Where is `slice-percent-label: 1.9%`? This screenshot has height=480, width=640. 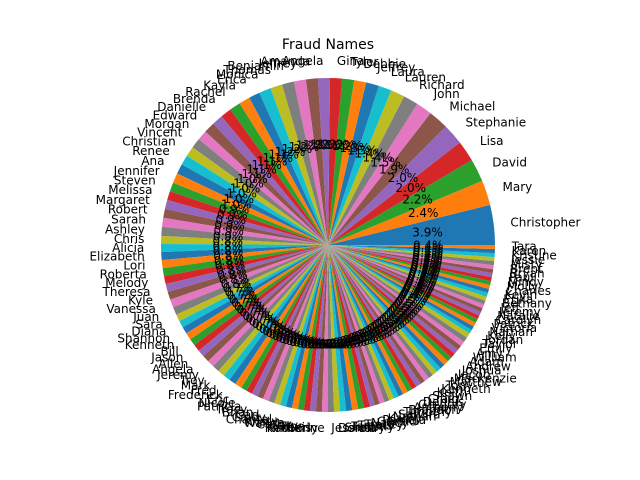 slice-percent-label: 1.9% is located at coordinates (394, 169).